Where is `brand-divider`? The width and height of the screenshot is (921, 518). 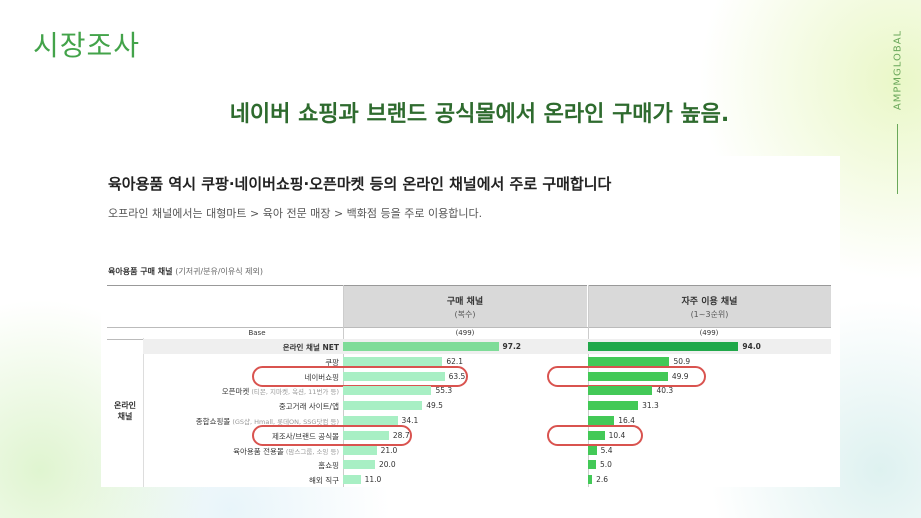
brand-divider is located at coordinates (897, 159).